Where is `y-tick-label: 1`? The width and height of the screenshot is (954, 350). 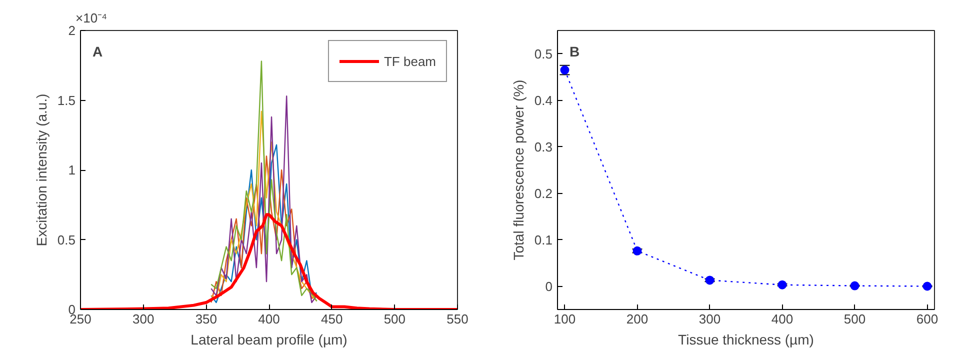
y-tick-label: 1 is located at coordinates (72, 170).